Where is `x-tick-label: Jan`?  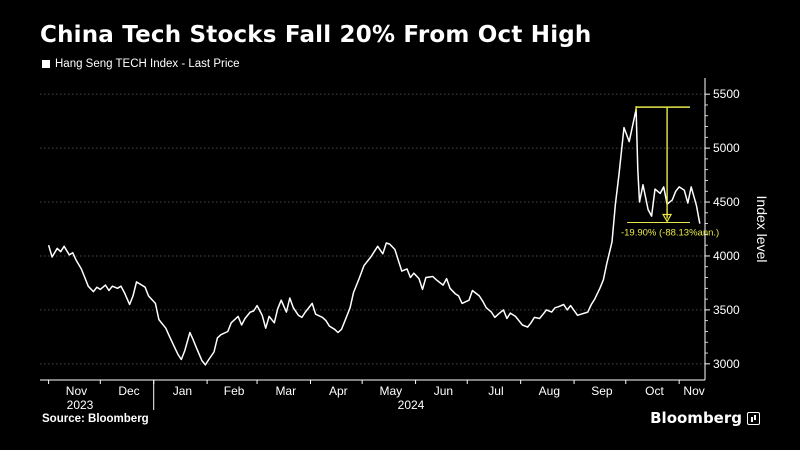
x-tick-label: Jan is located at coordinates (182, 391).